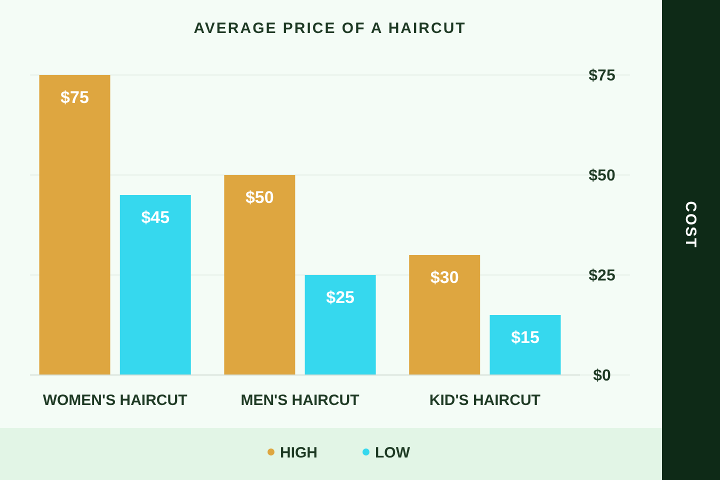  Describe the element at coordinates (330, 28) in the screenshot. I see `chart-title: AVERAGE PRICE OF A HAIRCUT` at that location.